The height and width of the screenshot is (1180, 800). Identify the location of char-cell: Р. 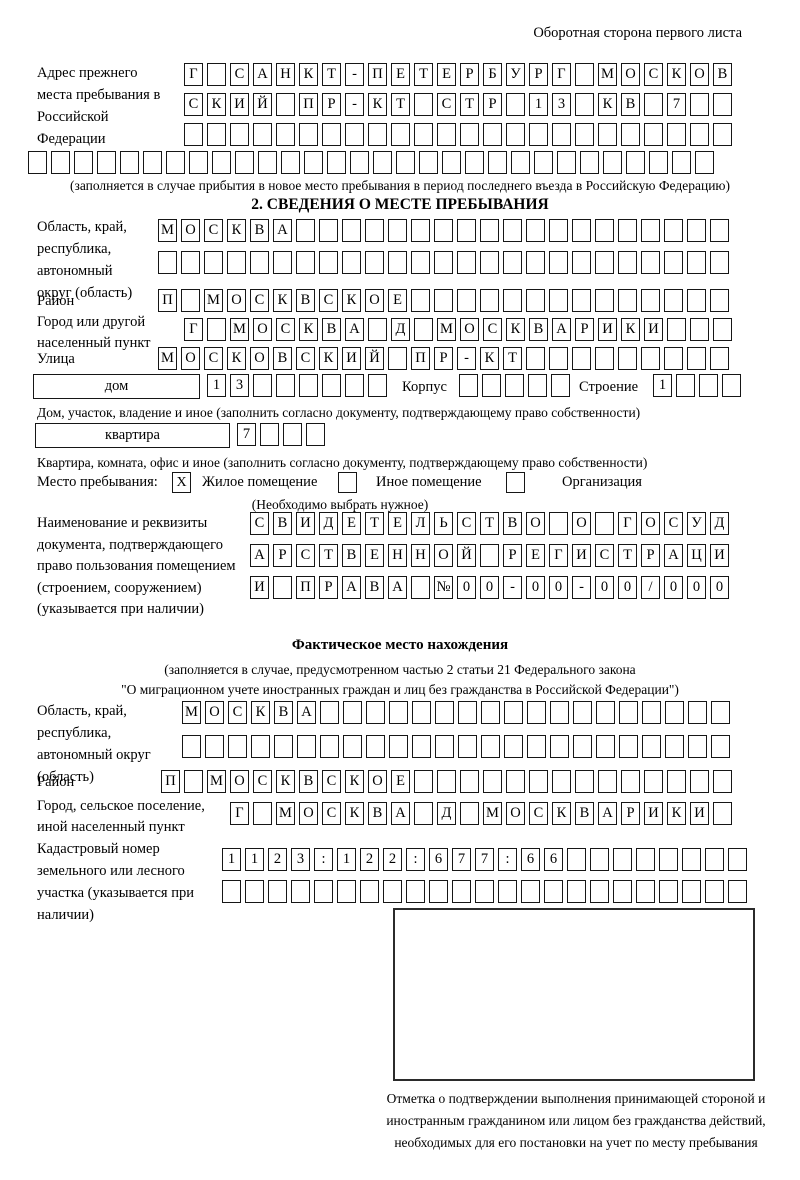
(331, 104).